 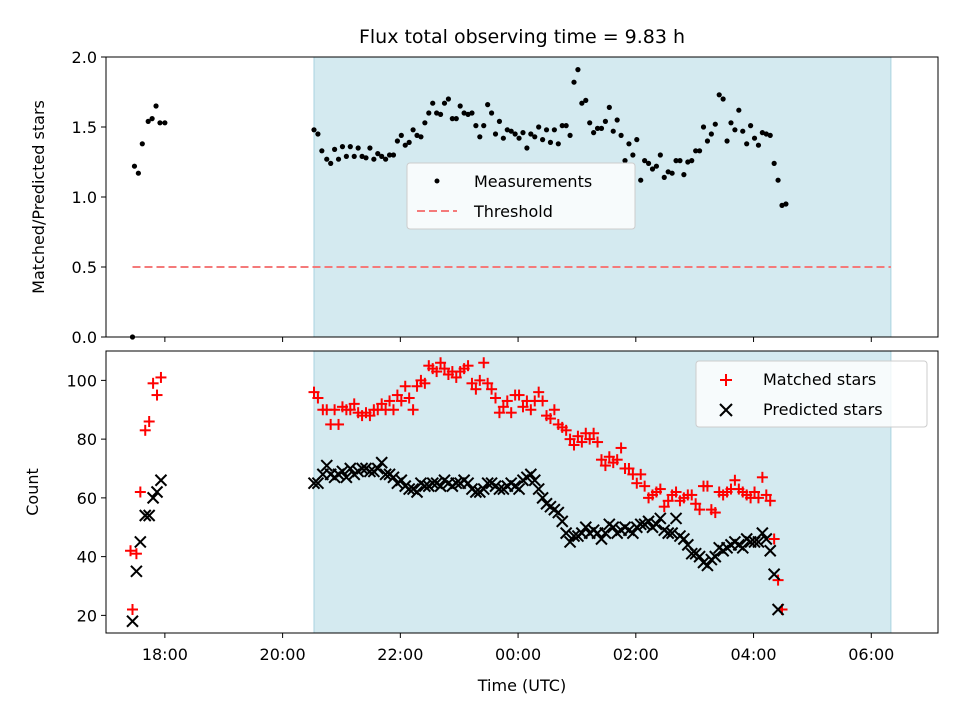 I want to click on bottom-y-tick-label: 40, so click(x=87, y=557).